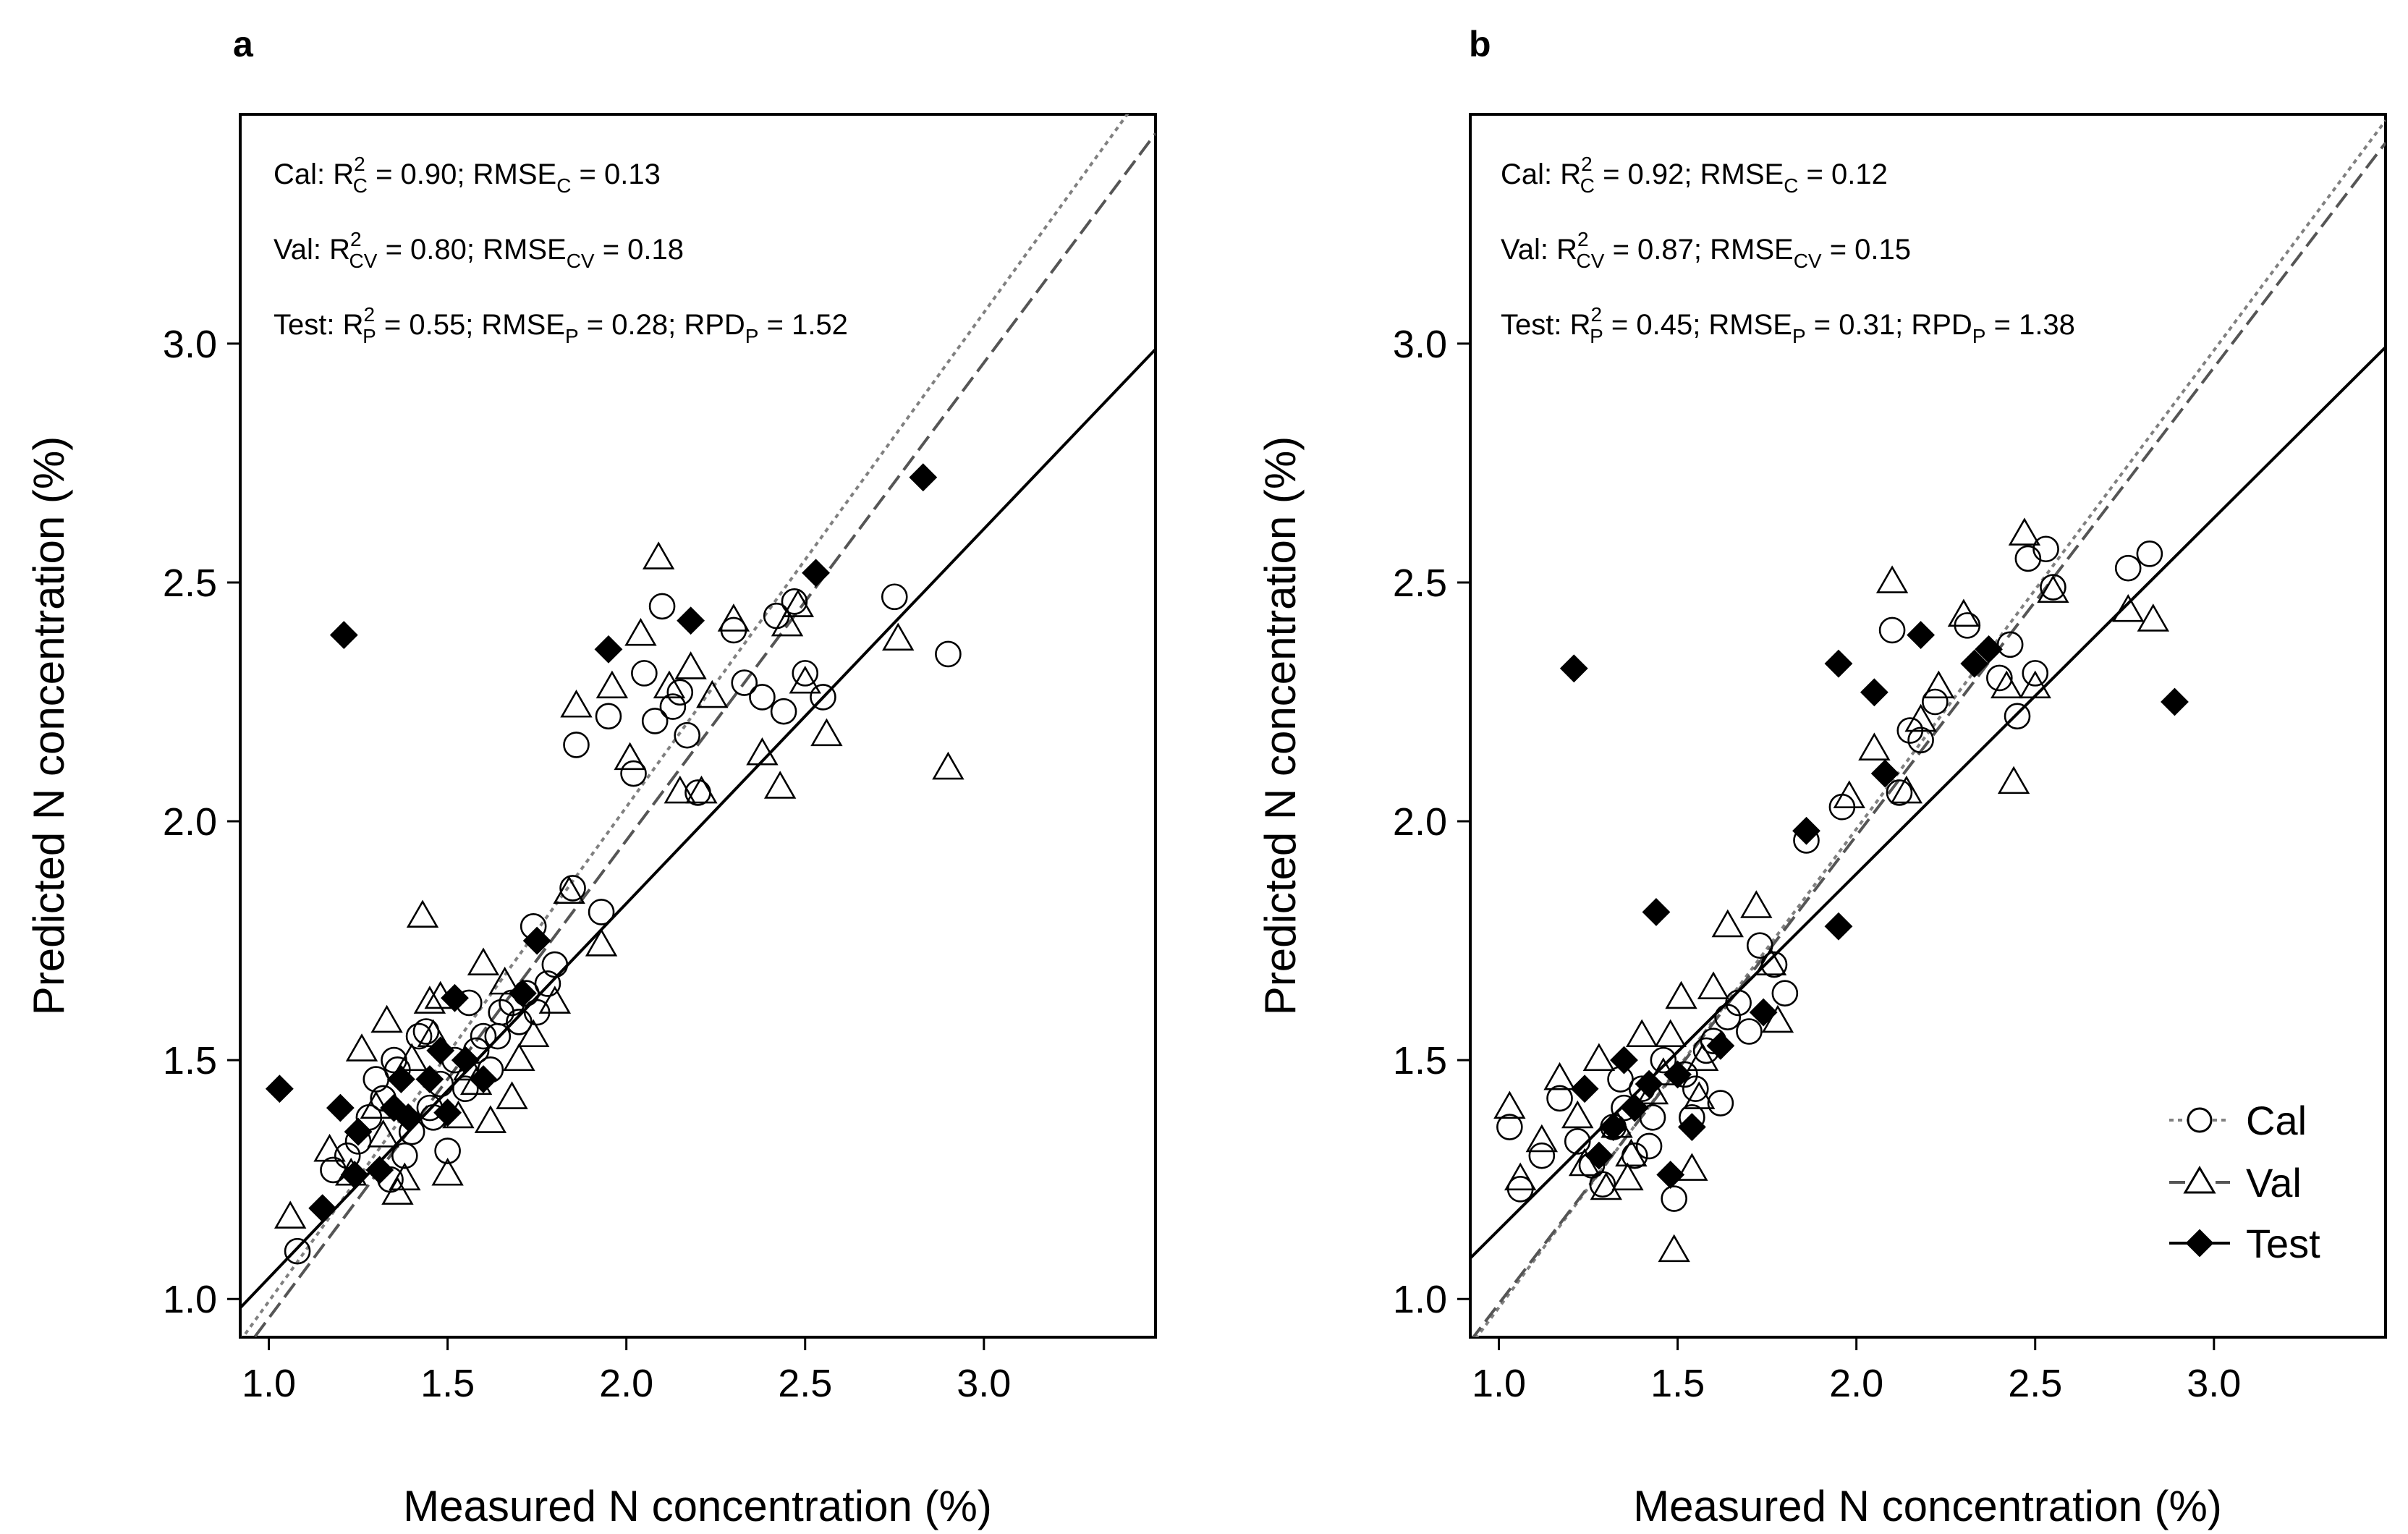 This screenshot has width=2408, height=1534. I want to click on y-tick-label: 3.0, so click(1420, 344).